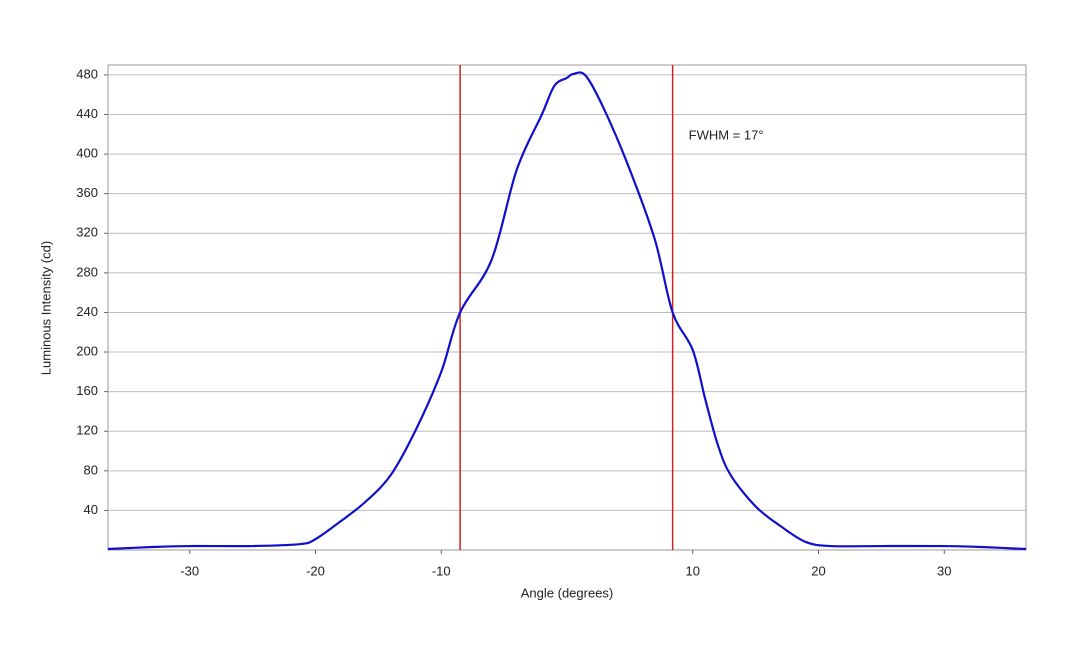 The width and height of the screenshot is (1080, 648). Describe the element at coordinates (818, 570) in the screenshot. I see `x-tick-label: 20` at that location.